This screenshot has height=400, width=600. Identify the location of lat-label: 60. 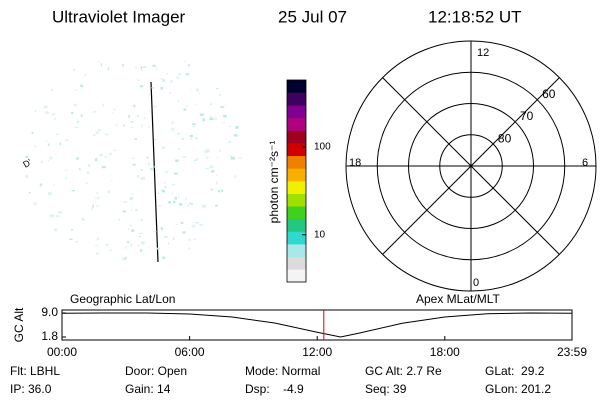
(549, 94).